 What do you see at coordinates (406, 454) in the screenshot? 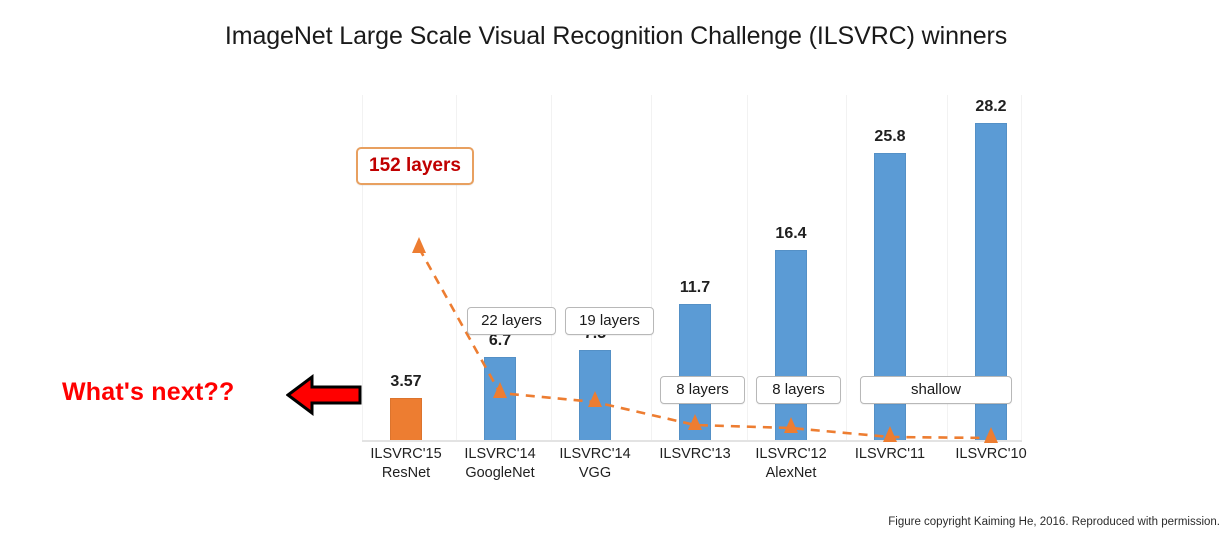
I see `x-tick-line1: ILSVRC'15` at bounding box center [406, 454].